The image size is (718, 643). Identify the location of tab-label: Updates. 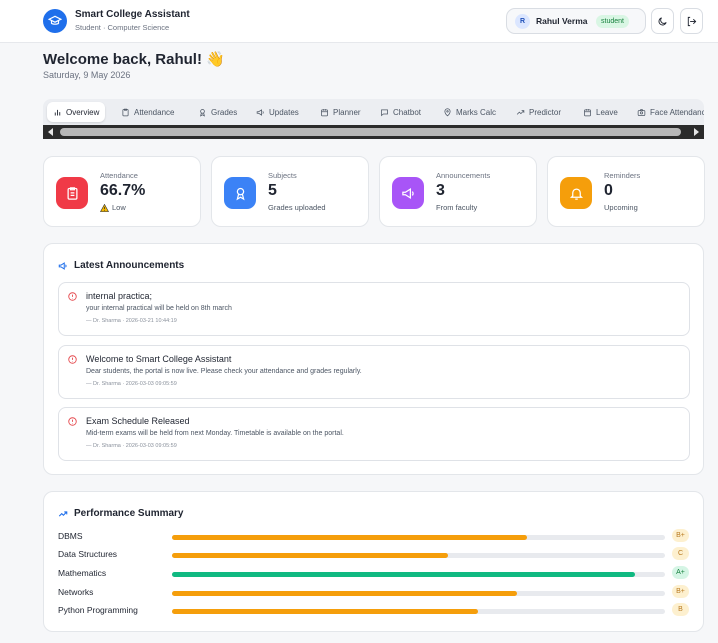
(284, 112).